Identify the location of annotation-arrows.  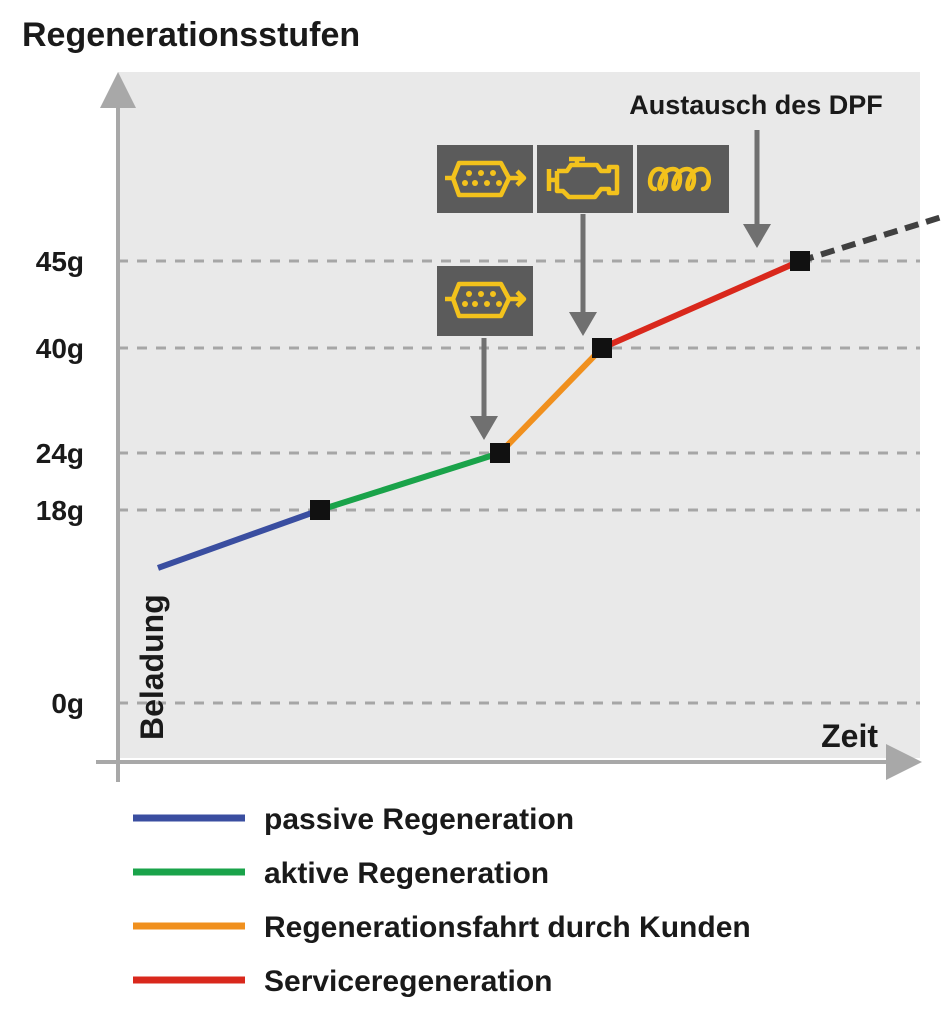
(620, 285).